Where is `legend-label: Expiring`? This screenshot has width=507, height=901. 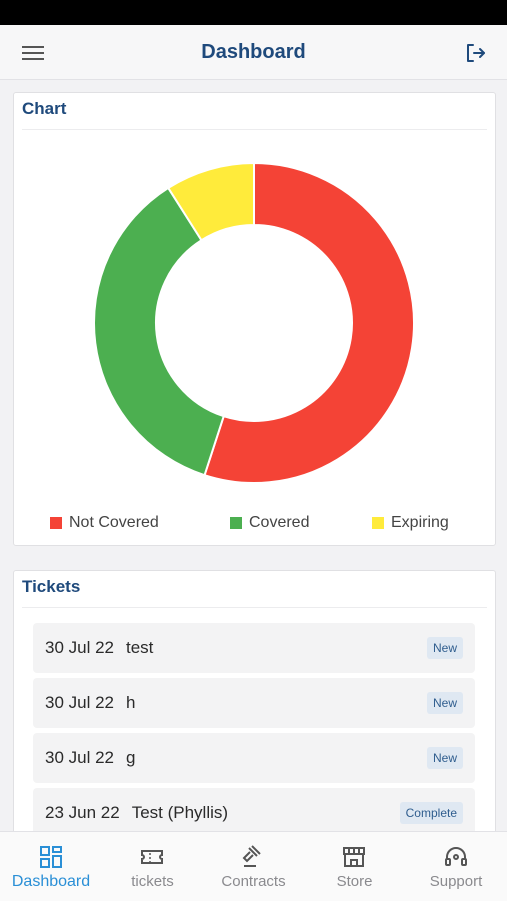 legend-label: Expiring is located at coordinates (420, 522).